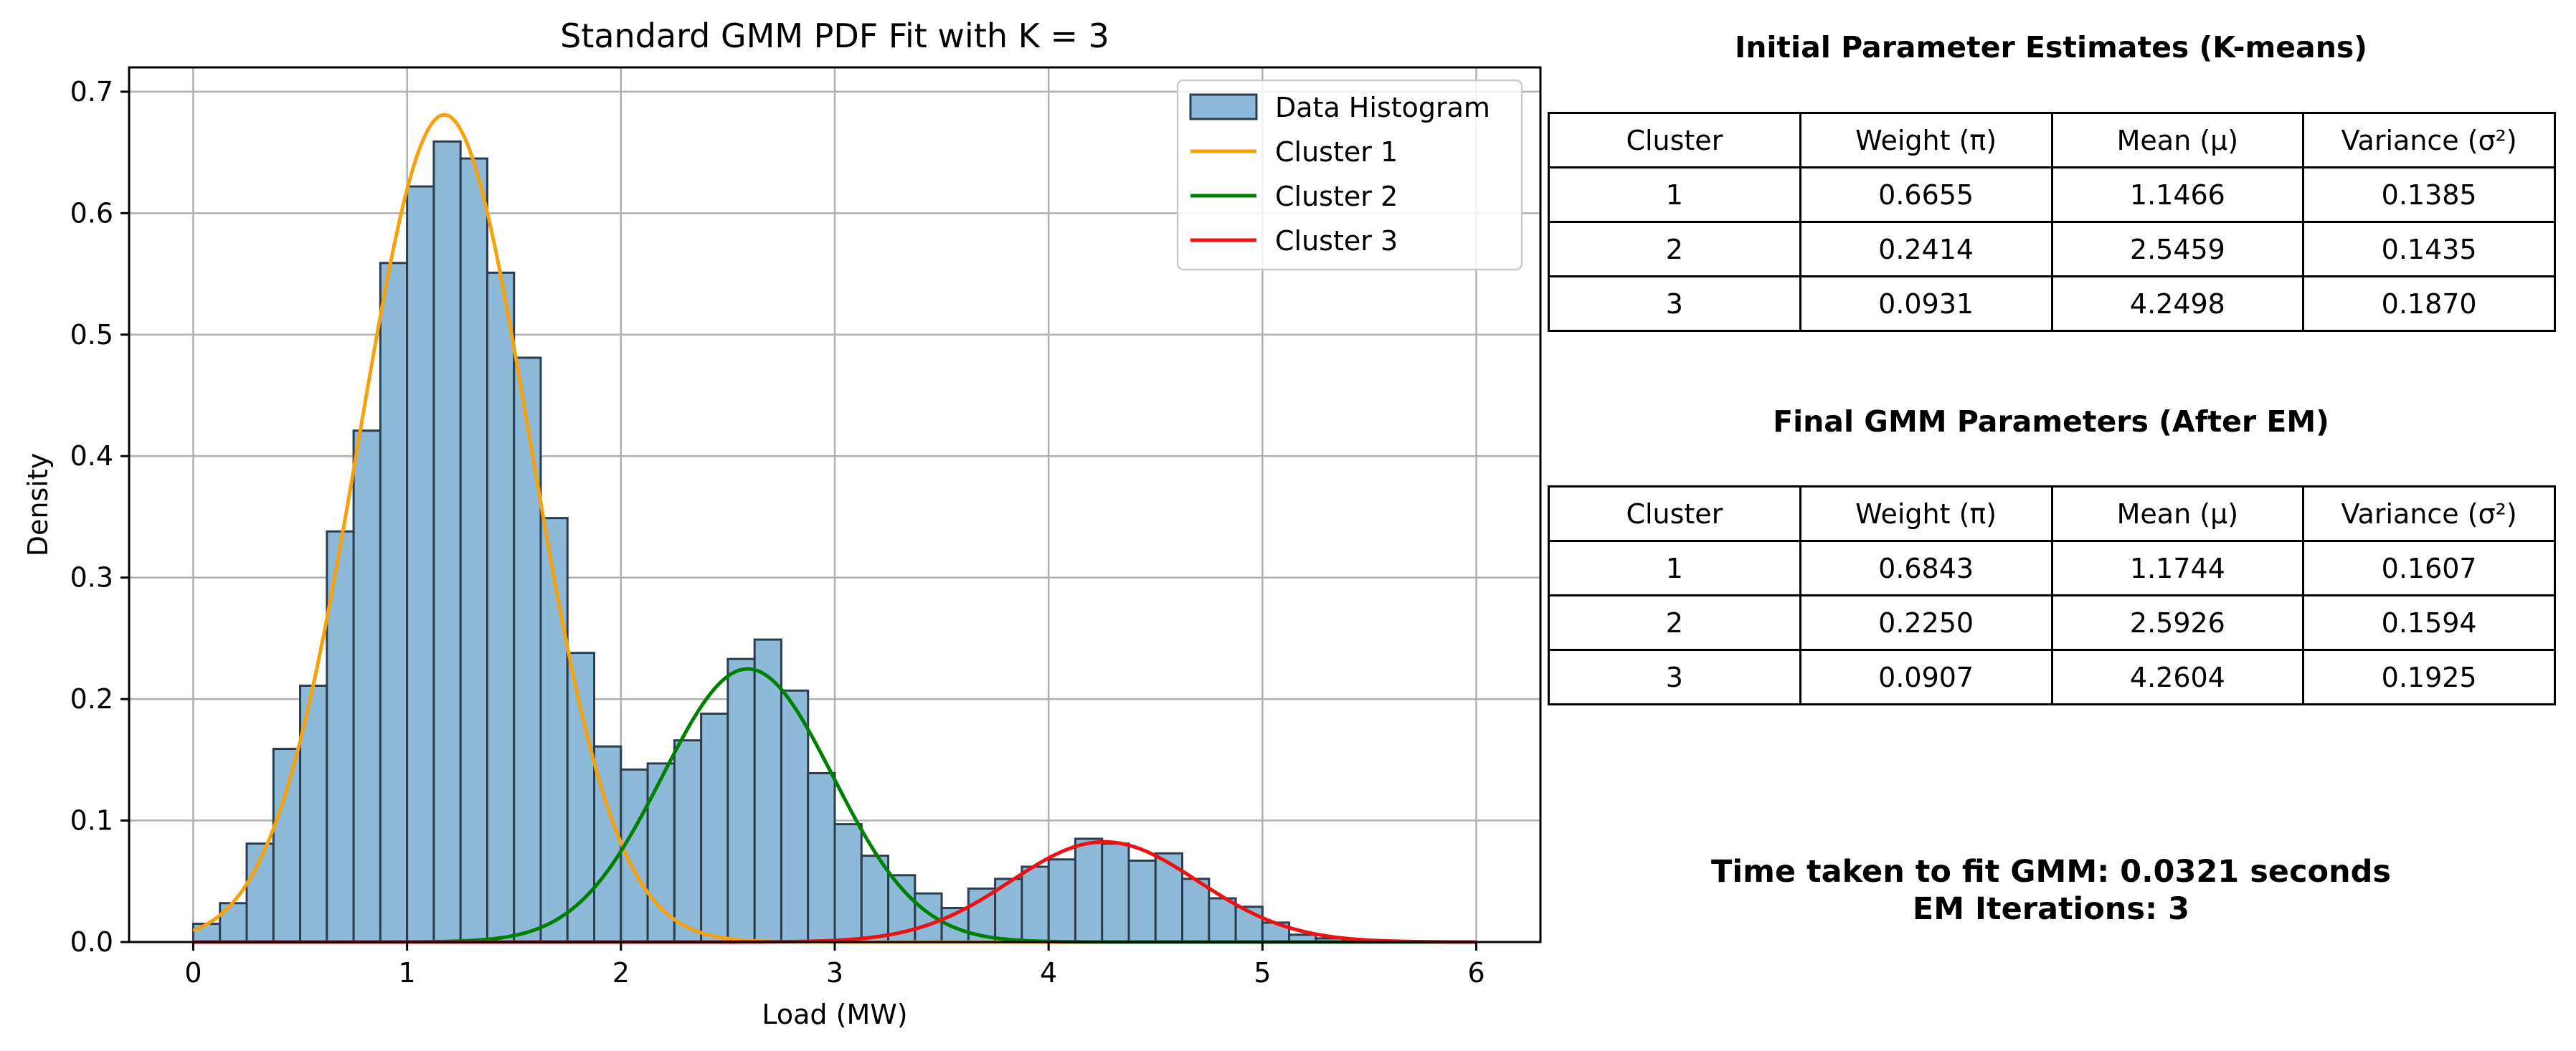 Image resolution: width=2576 pixels, height=1051 pixels. I want to click on final-table-row: 2 0.2250 2.5926 0.1594, so click(2052, 622).